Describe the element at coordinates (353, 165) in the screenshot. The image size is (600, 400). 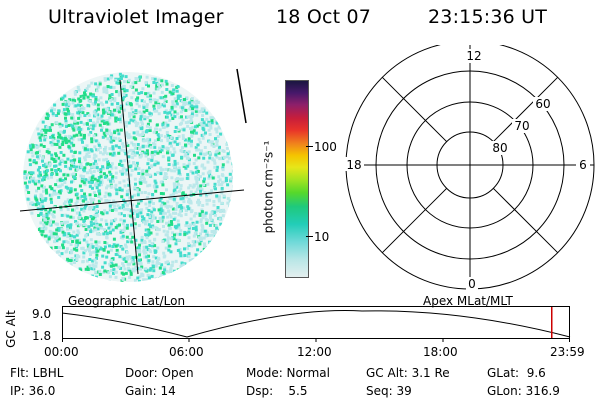
I see `mlt-label-18: 18` at that location.